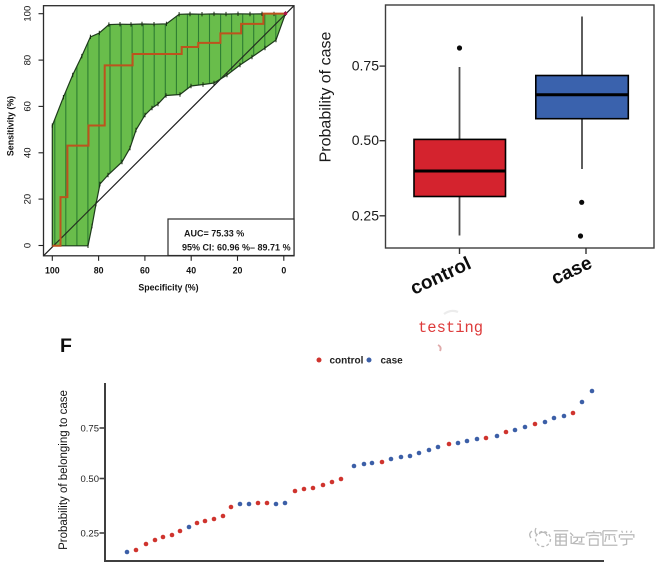 This screenshot has height=569, width=660. I want to click on svg-text: Sensitivity (%), so click(11, 126).